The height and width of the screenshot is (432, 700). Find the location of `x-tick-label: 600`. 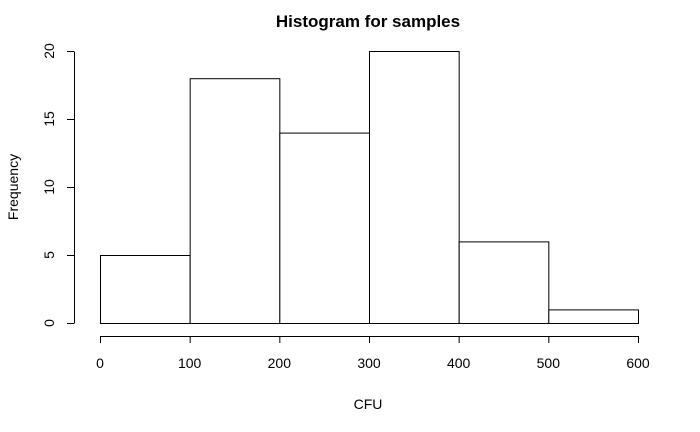

x-tick-label: 600 is located at coordinates (638, 363).